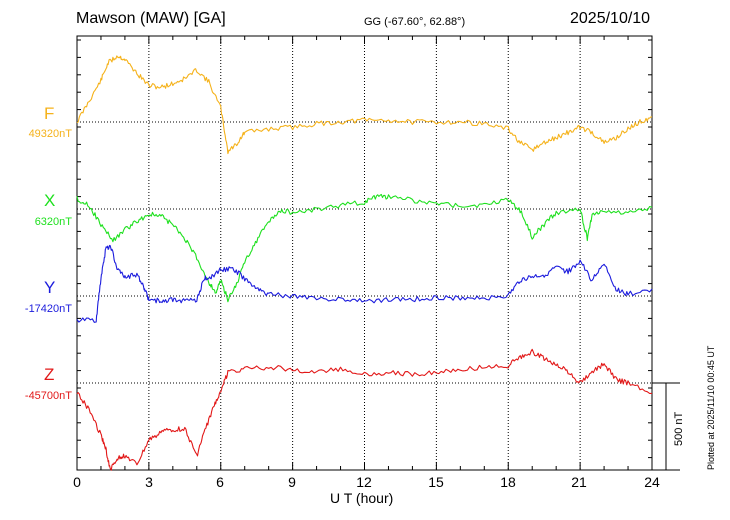  What do you see at coordinates (415, 22) in the screenshot?
I see `coordinates-label: GG (-67.60°, 62.88°)` at bounding box center [415, 22].